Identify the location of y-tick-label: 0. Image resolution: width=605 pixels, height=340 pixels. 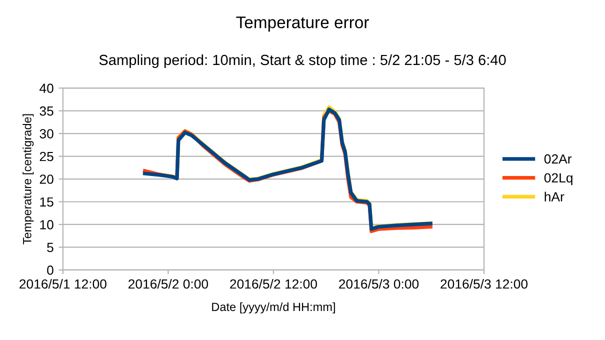
(50, 270).